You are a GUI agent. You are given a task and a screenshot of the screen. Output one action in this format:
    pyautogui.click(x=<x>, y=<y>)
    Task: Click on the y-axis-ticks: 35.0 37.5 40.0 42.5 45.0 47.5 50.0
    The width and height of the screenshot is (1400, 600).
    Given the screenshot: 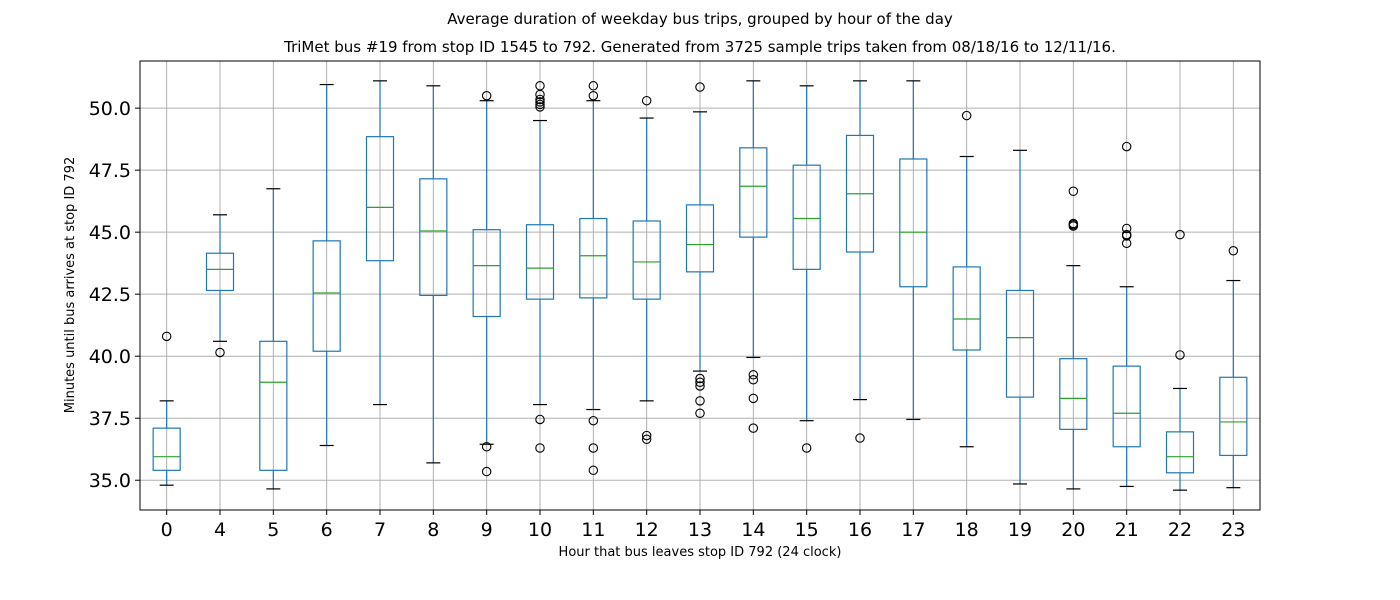 What is the action you would take?
    pyautogui.click(x=114, y=295)
    